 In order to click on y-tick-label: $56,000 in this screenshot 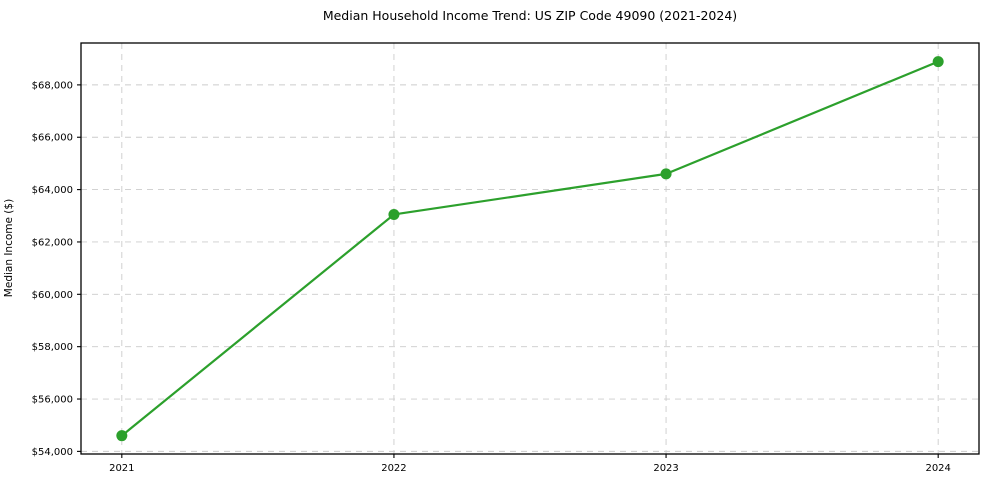, I will do `click(52, 400)`.